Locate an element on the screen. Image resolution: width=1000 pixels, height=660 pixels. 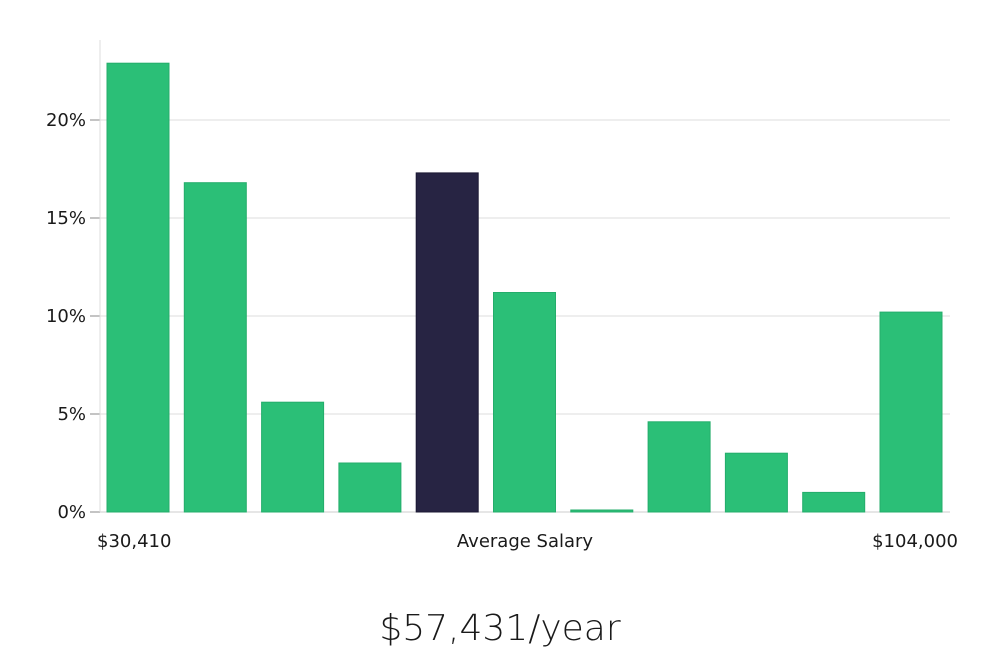
y-axis: 0% 5% 10% 15% 20% is located at coordinates (73, 316).